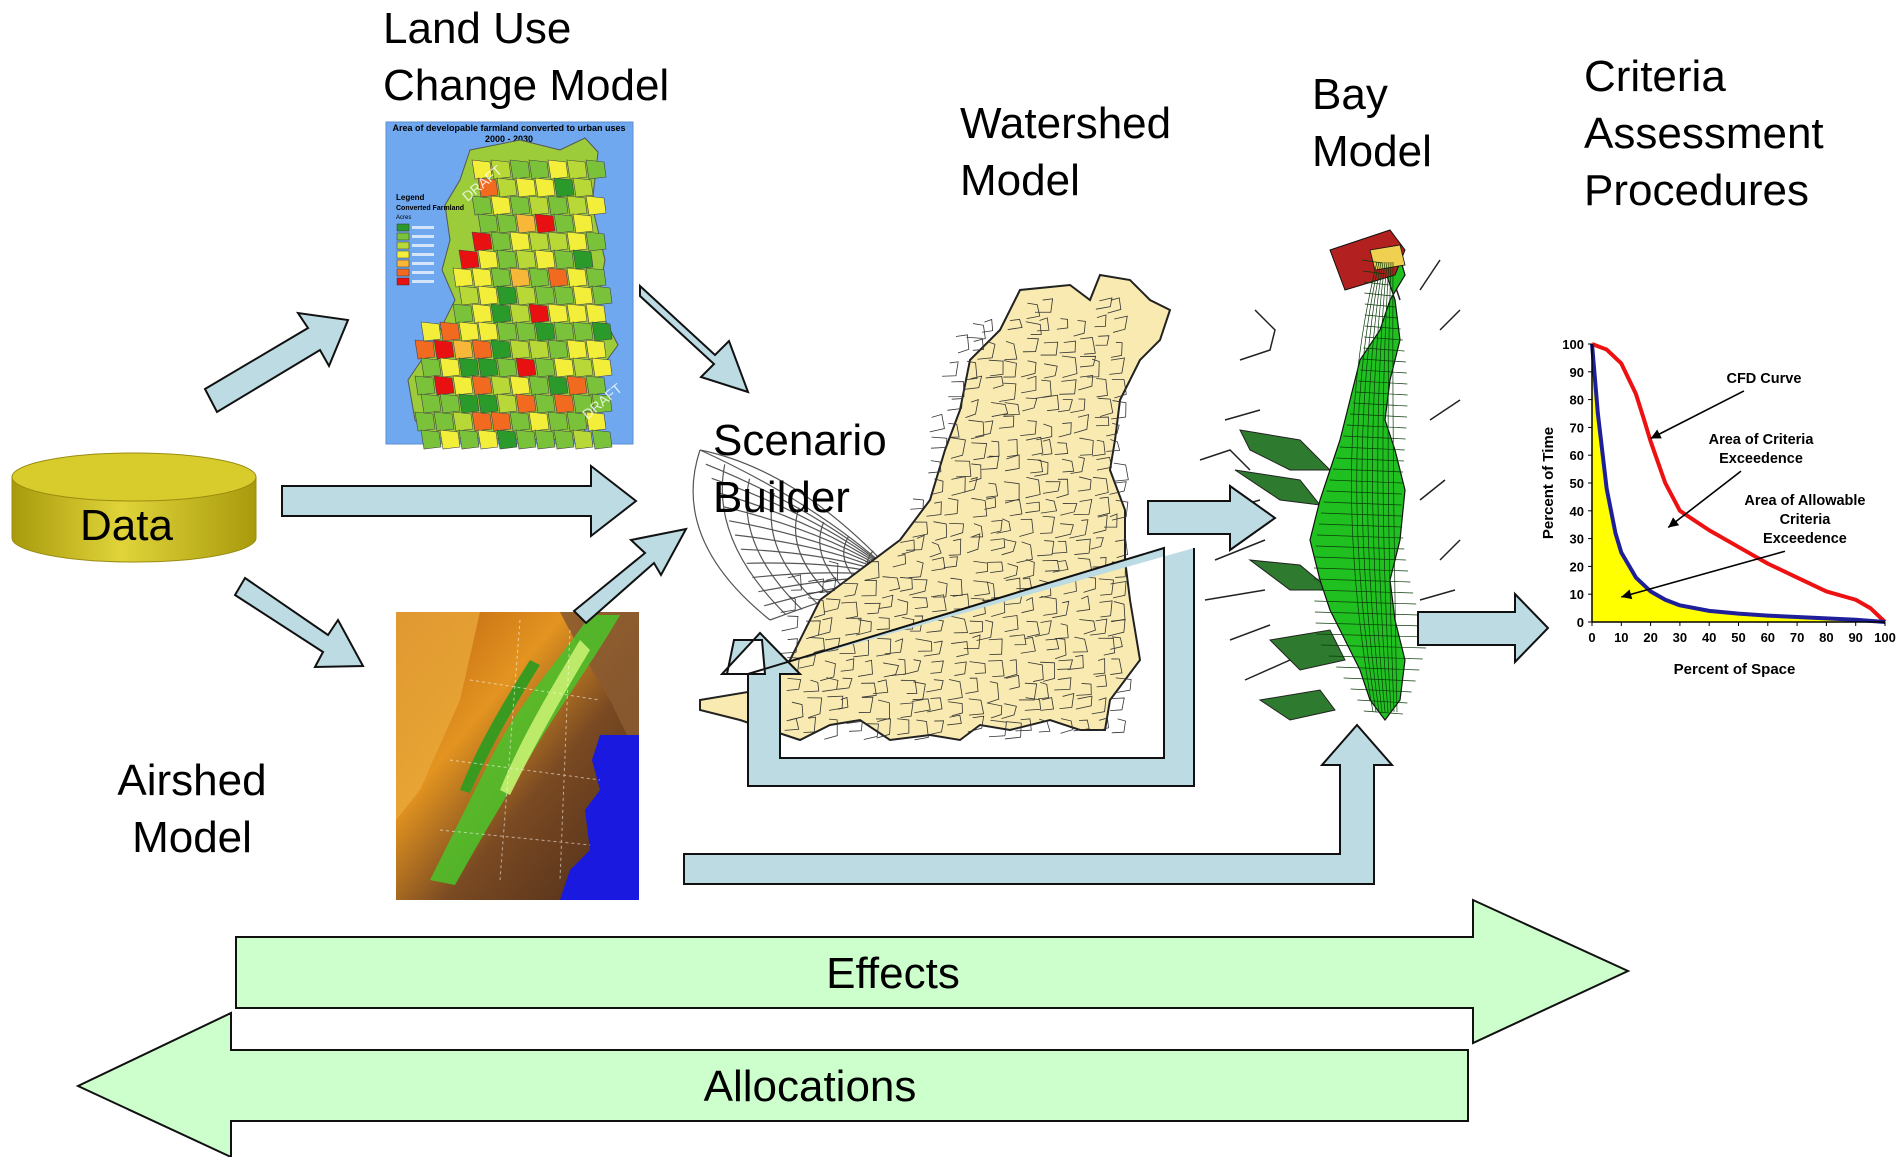  I want to click on x-tick-label: 50, so click(1738, 637).